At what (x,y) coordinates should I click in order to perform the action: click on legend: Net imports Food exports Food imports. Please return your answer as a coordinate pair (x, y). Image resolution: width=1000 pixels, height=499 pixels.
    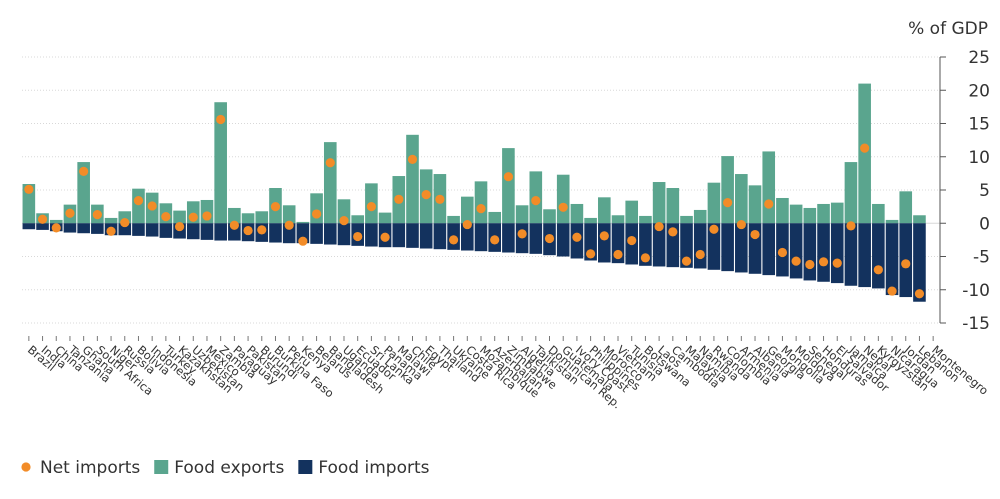
    Looking at the image, I should click on (225, 468).